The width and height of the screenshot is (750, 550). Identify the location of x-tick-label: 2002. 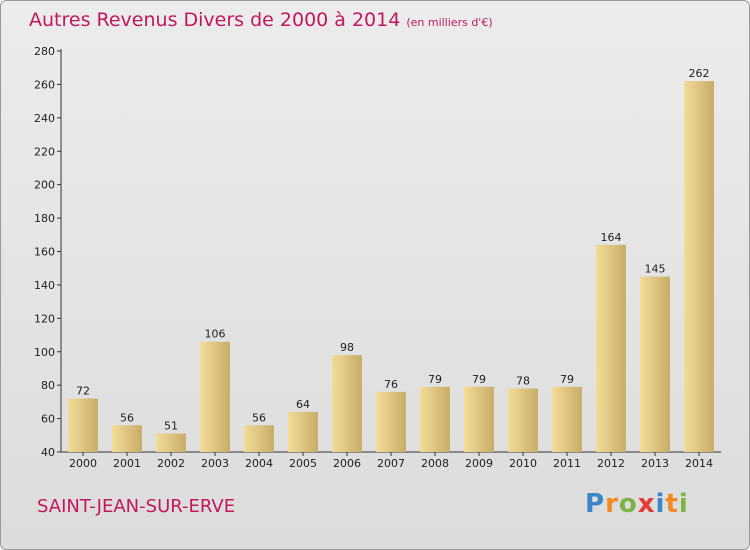
(171, 463).